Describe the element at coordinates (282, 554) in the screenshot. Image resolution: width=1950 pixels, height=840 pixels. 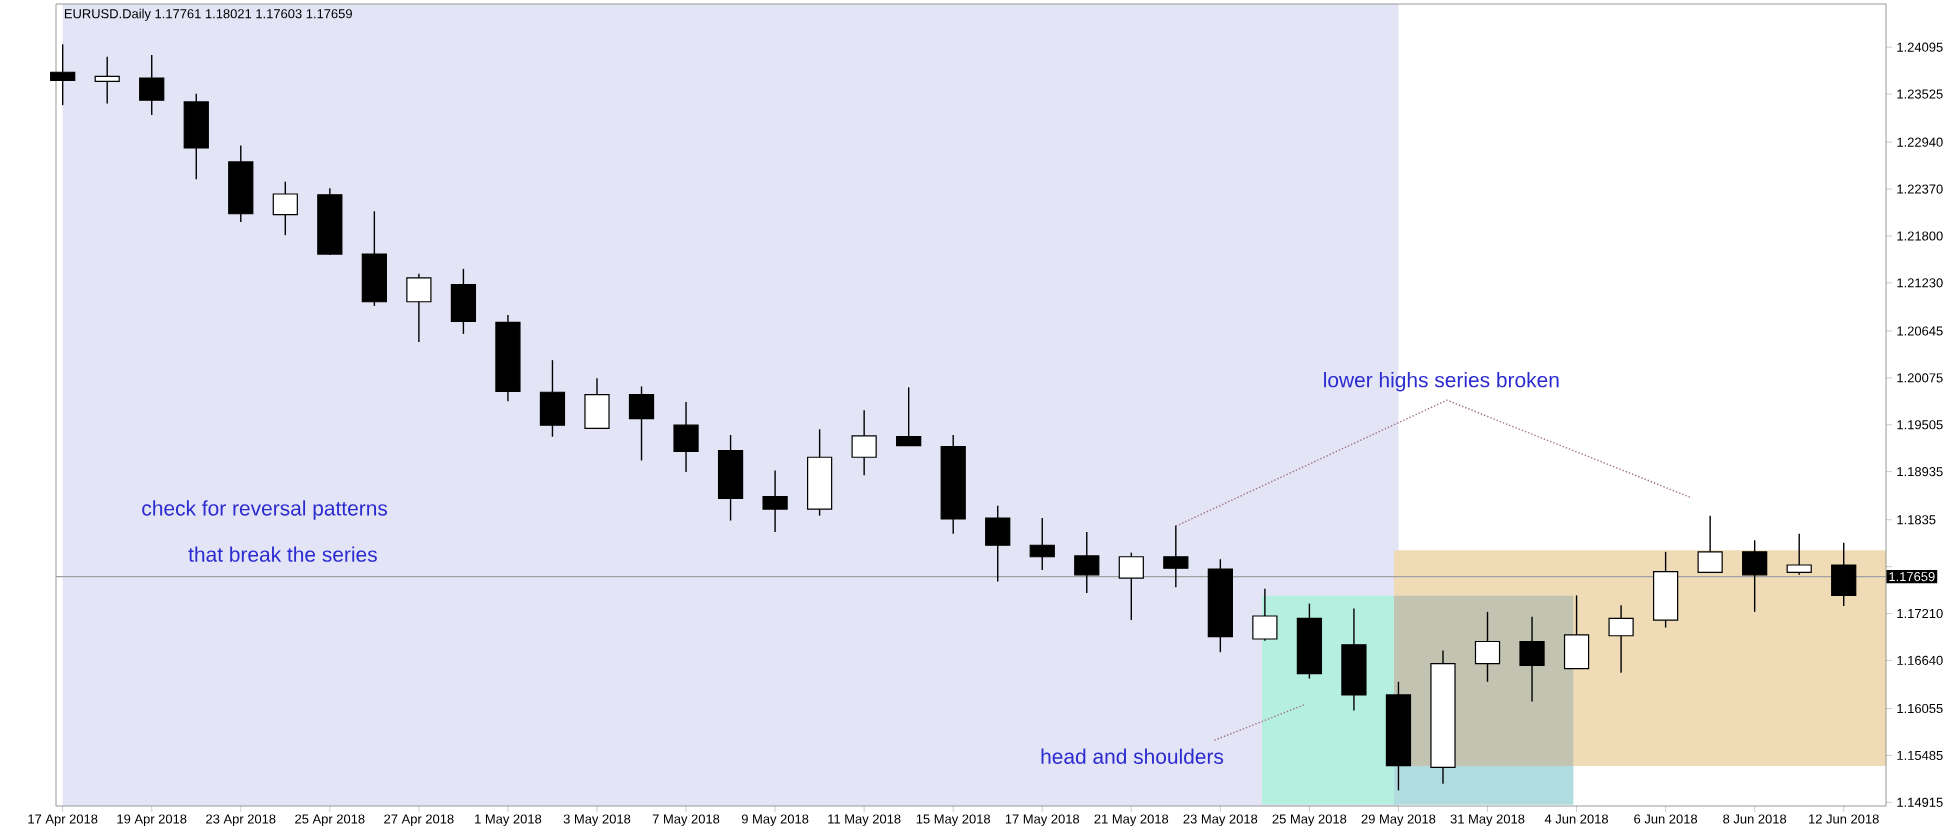
I see `annotation: that break the series` at that location.